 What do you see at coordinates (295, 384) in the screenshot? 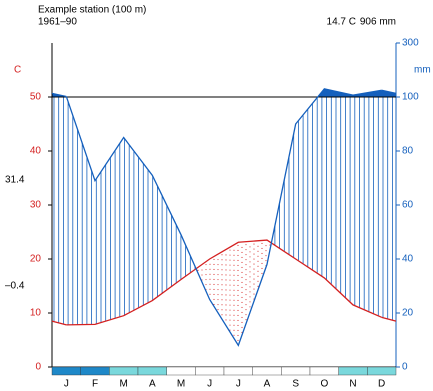
I see `x-tick-label: S` at bounding box center [295, 384].